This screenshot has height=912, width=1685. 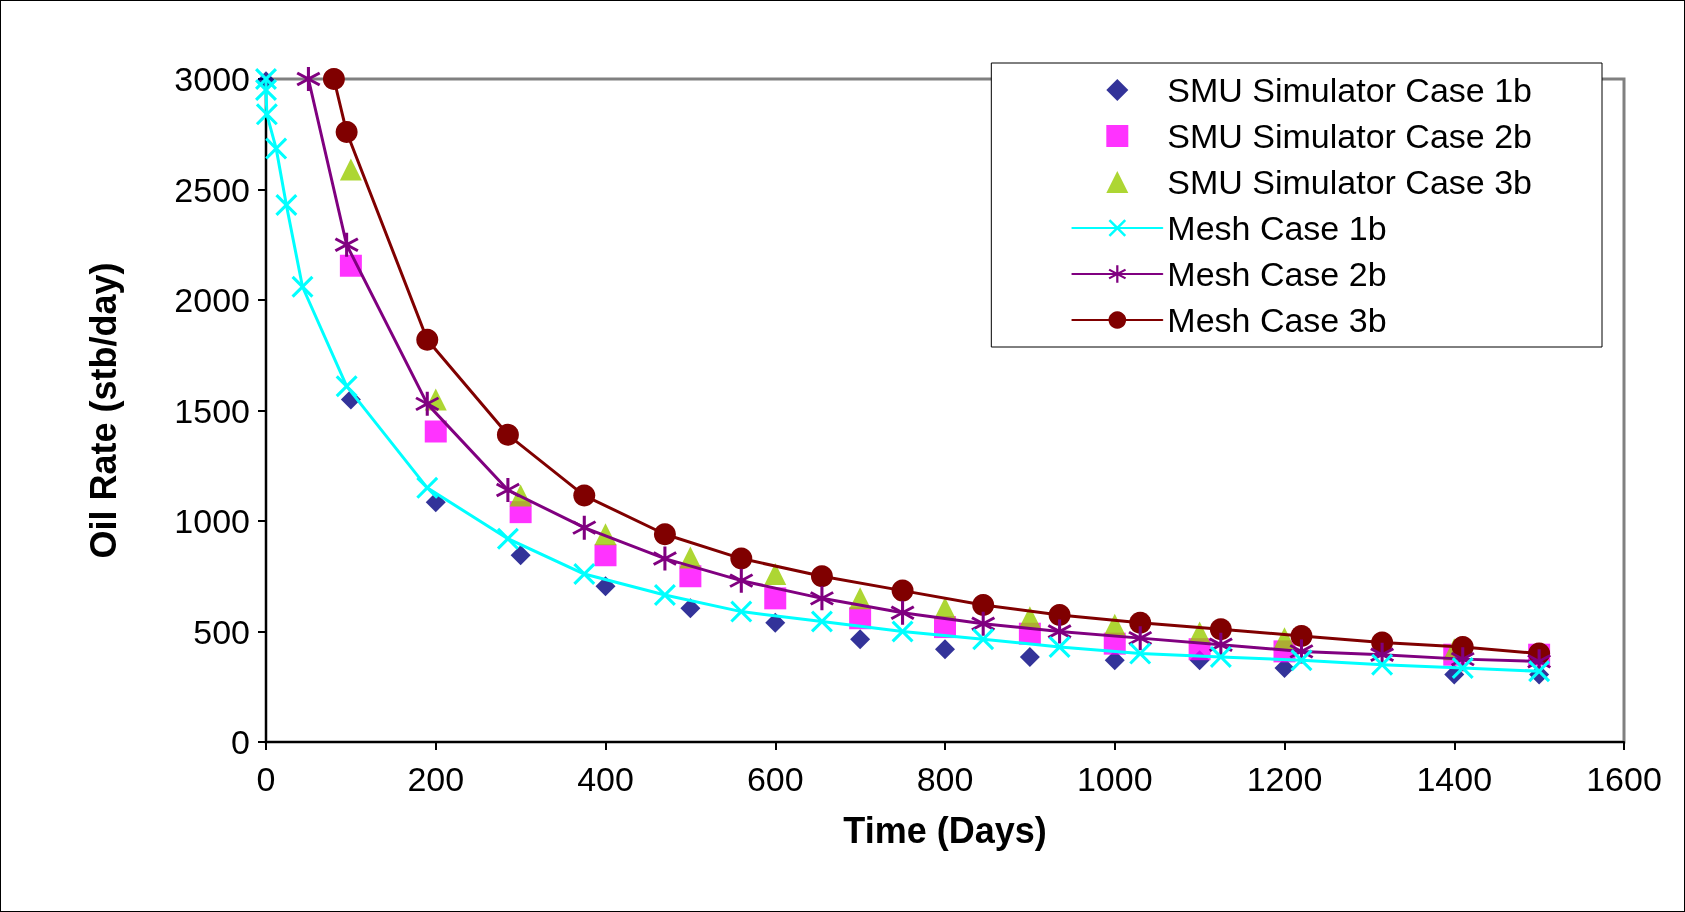 I want to click on x-tick-label: 1000, so click(x=1114, y=779).